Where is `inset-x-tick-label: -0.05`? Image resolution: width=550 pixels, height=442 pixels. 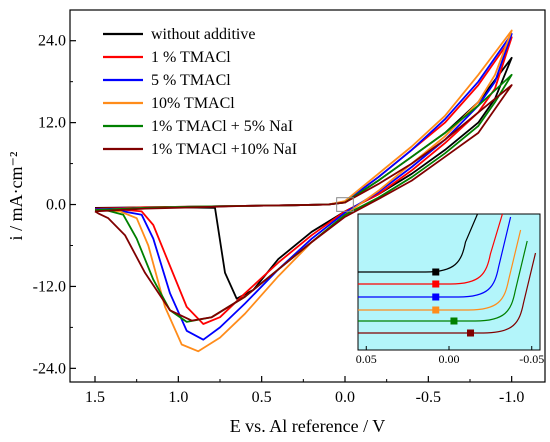 inset-x-tick-label: -0.05 is located at coordinates (531, 359).